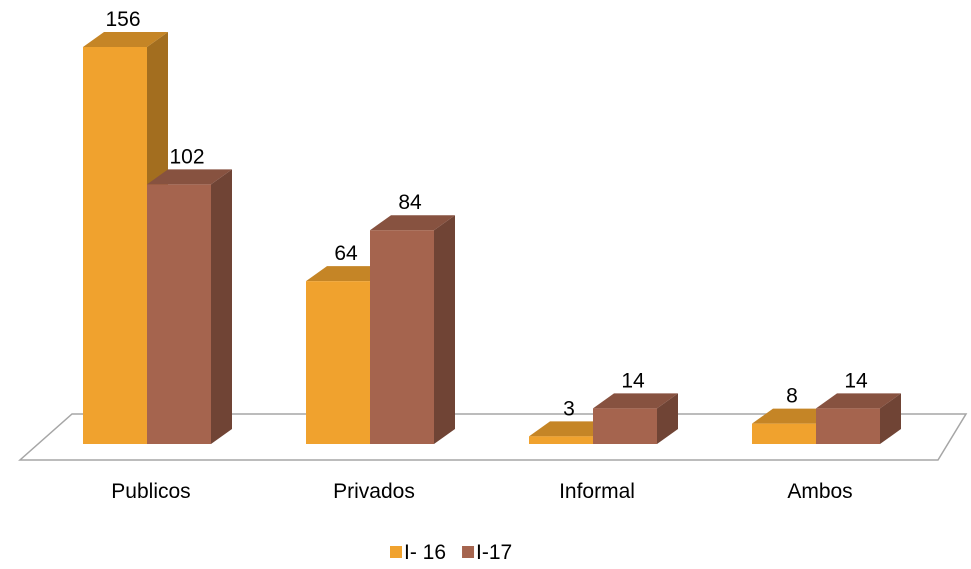  Describe the element at coordinates (425, 552) in the screenshot. I see `legend-label: I- 16` at that location.